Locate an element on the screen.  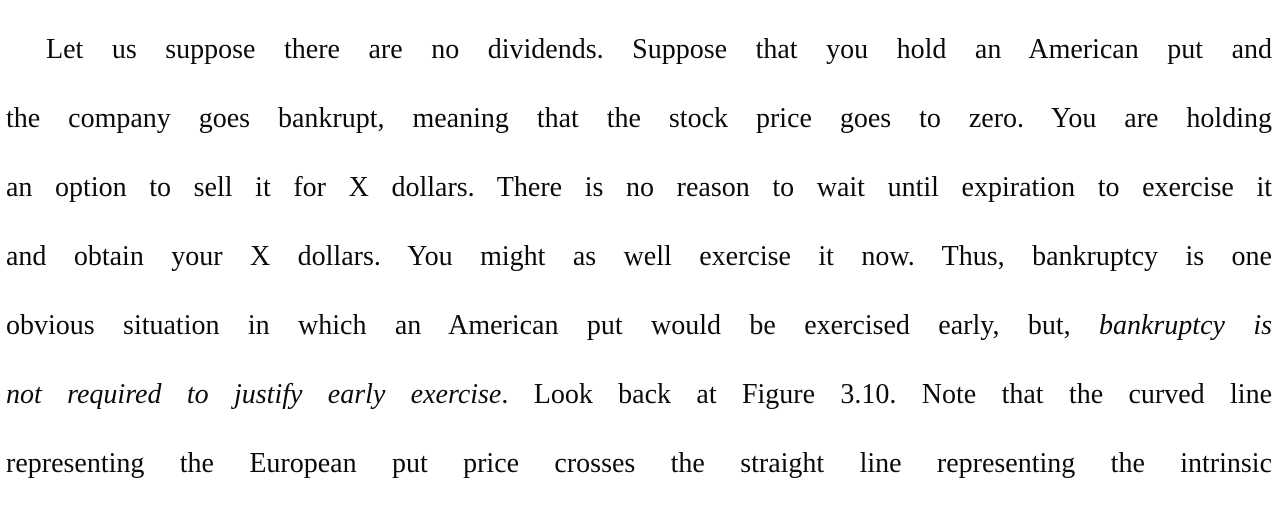
italic-text-segment: bankruptcy is is located at coordinates (1185, 325).